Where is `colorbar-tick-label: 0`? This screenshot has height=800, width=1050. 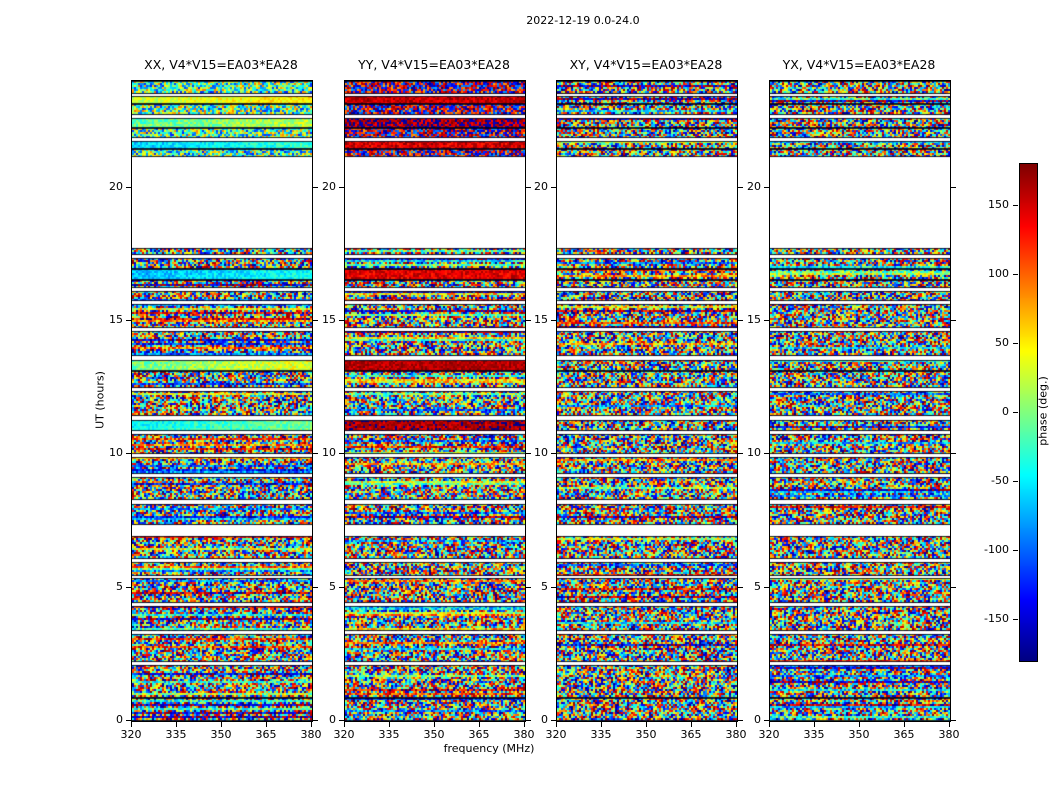
colorbar-tick-label: 0 is located at coordinates (1005, 411).